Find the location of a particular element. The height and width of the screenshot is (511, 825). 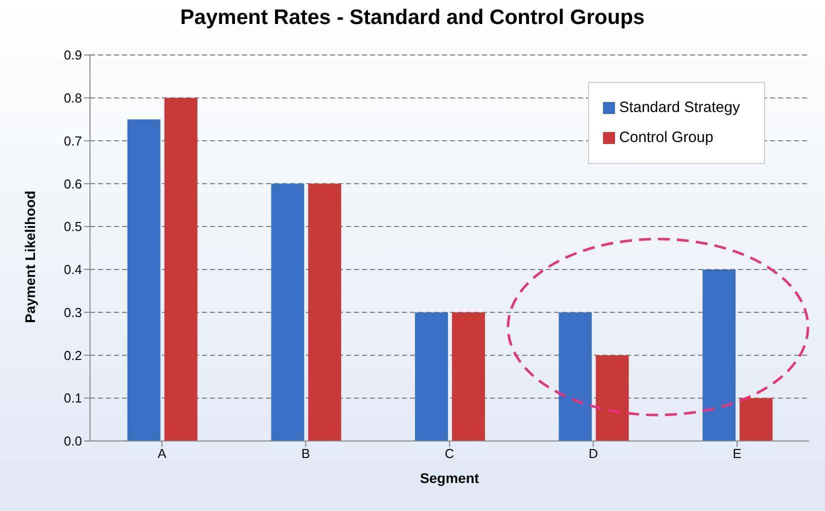

x-axis-title: Segment is located at coordinates (450, 478).